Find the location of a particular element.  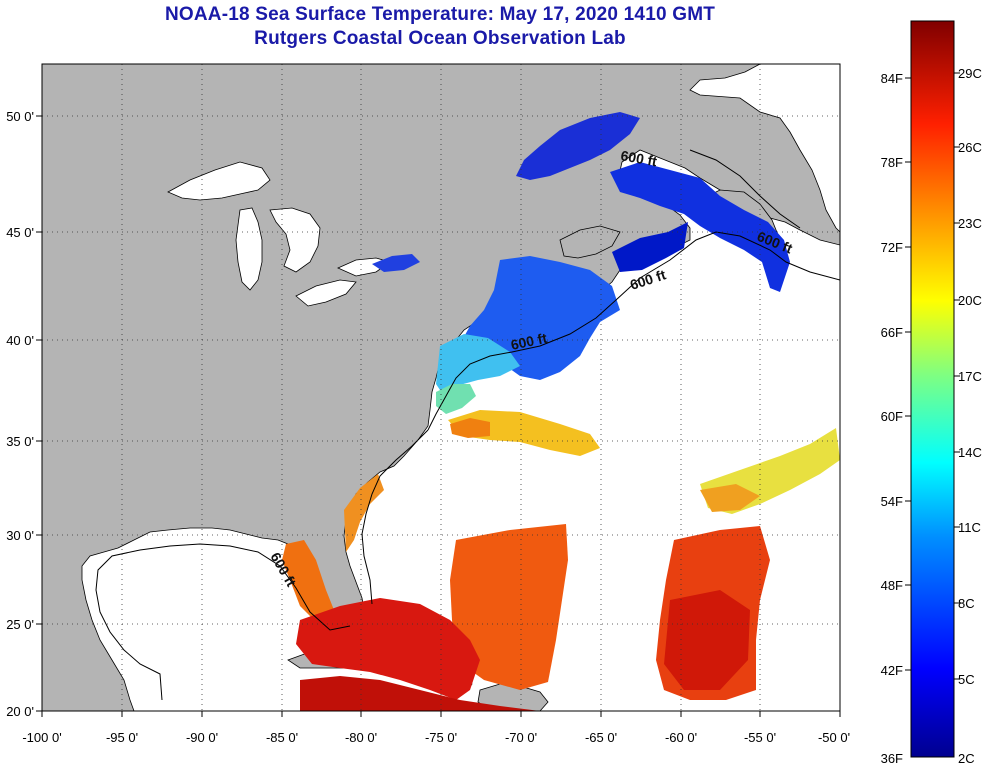

cb-f-label: 42F is located at coordinates (892, 670).